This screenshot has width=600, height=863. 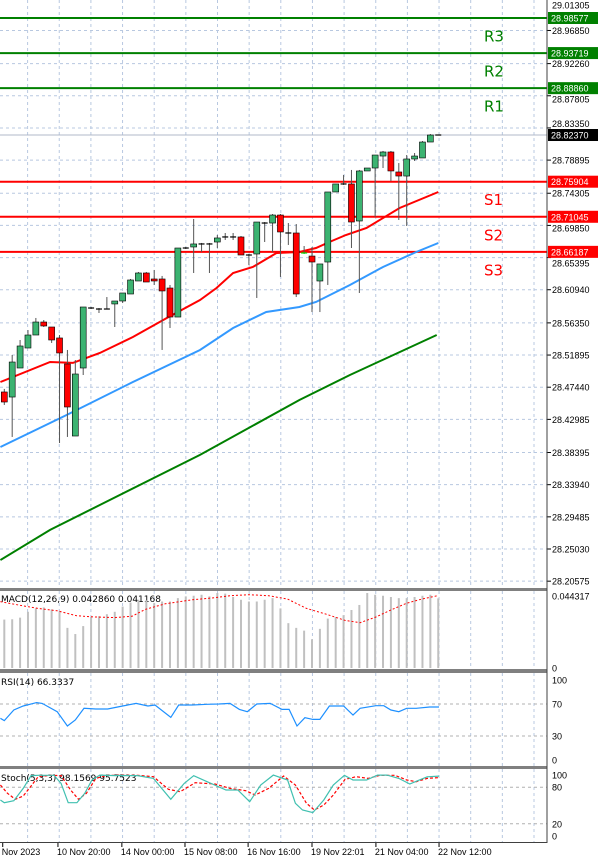 What do you see at coordinates (219, 609) in the screenshot?
I see `macd-signal-line` at bounding box center [219, 609].